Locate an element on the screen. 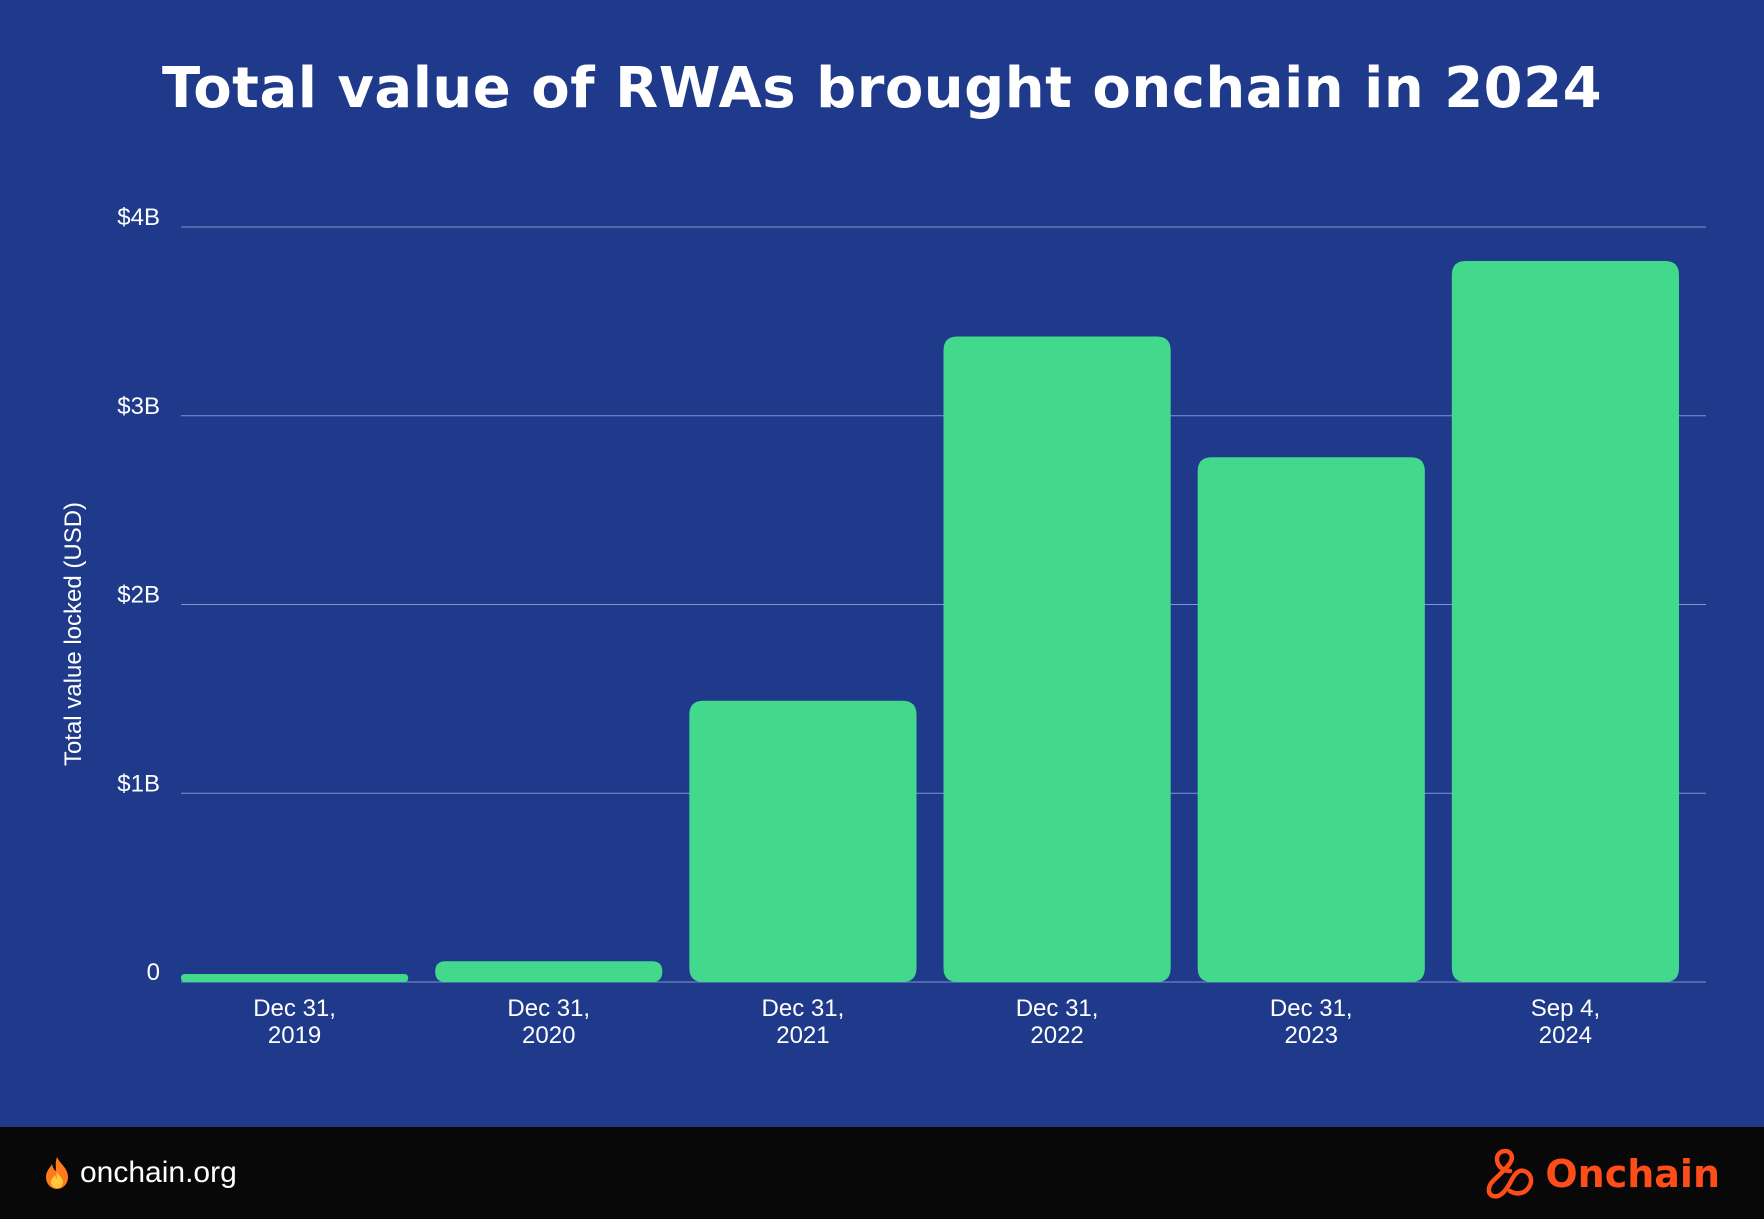 The image size is (1764, 1219). brand-name: Onchain is located at coordinates (1632, 1174).